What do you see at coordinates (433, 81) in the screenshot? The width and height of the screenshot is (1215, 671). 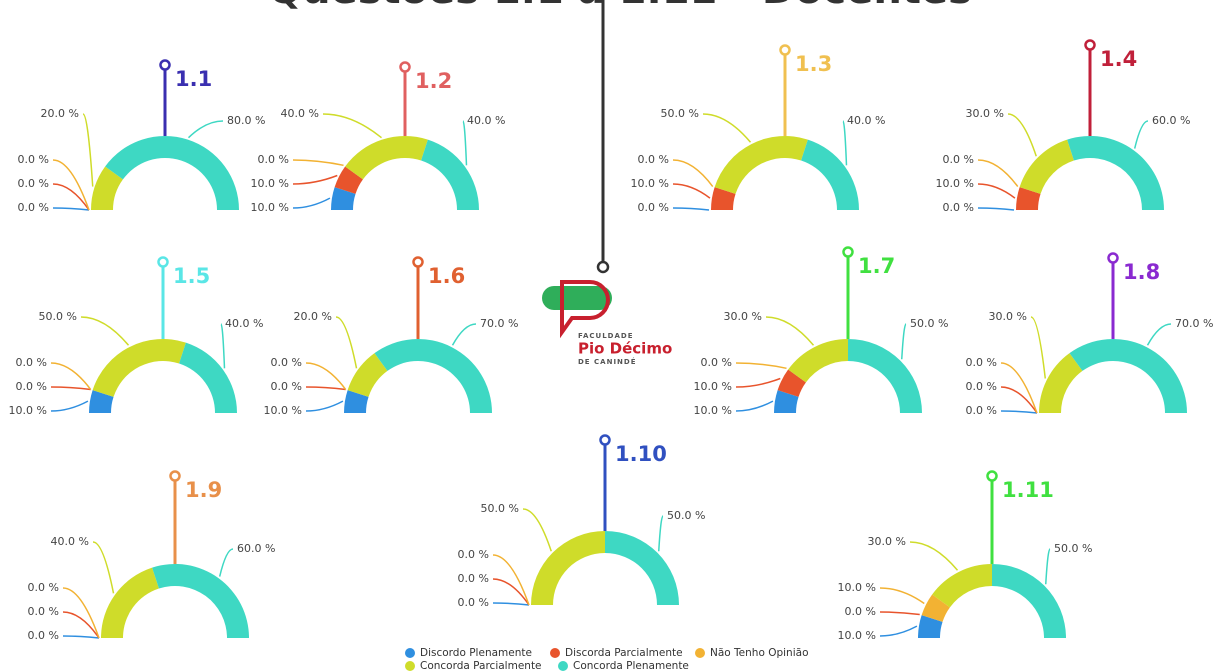 I see `chart-title: 1.2` at bounding box center [433, 81].